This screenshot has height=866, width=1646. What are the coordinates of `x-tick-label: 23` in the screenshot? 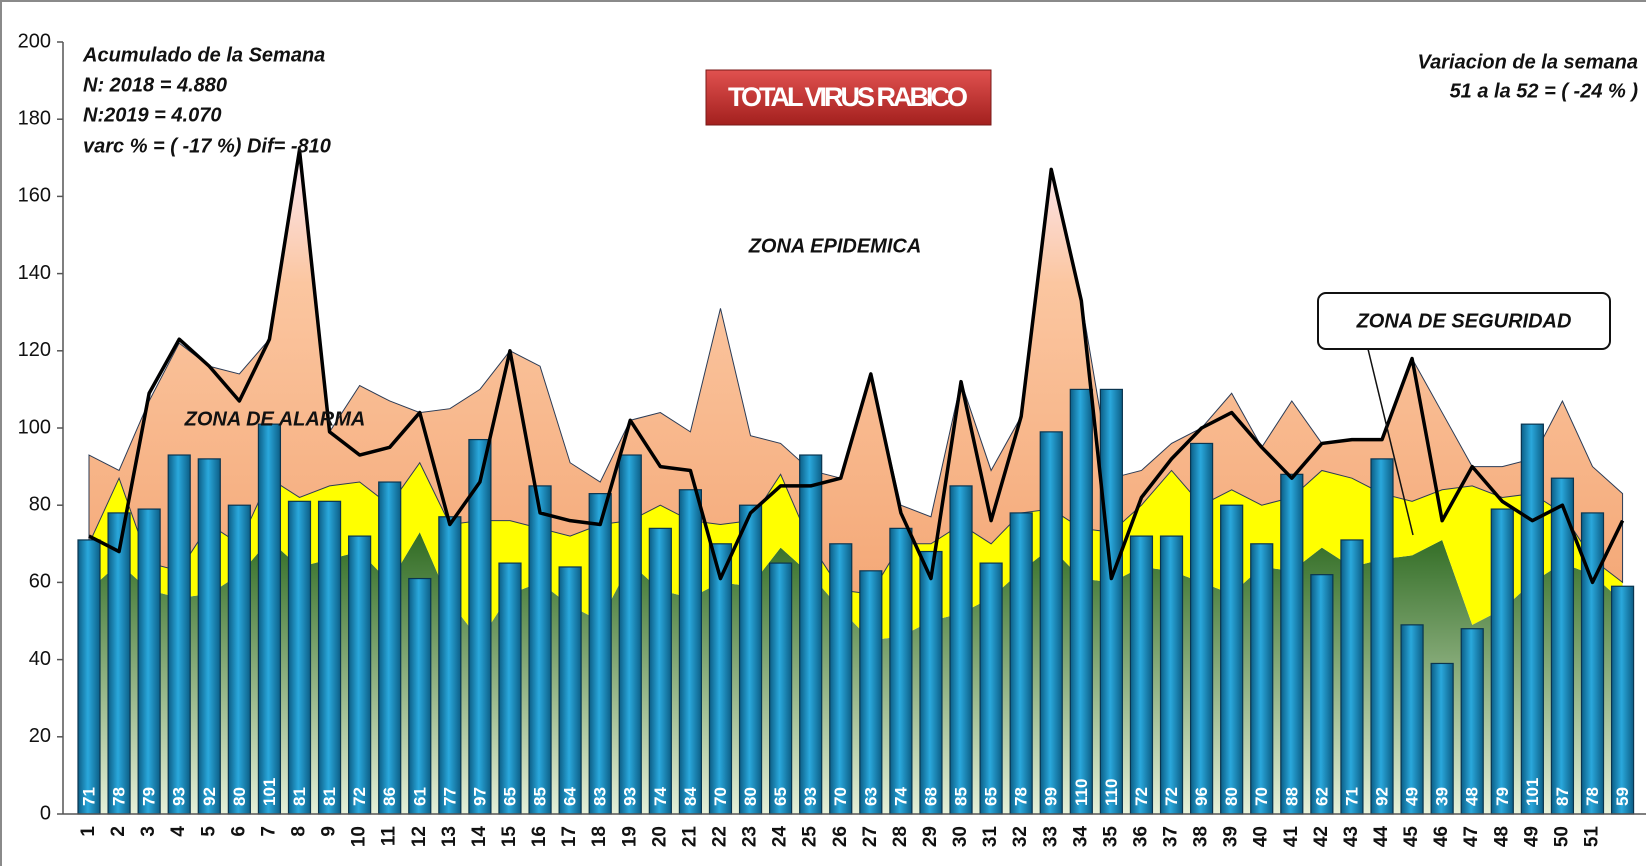 It's located at (750, 836).